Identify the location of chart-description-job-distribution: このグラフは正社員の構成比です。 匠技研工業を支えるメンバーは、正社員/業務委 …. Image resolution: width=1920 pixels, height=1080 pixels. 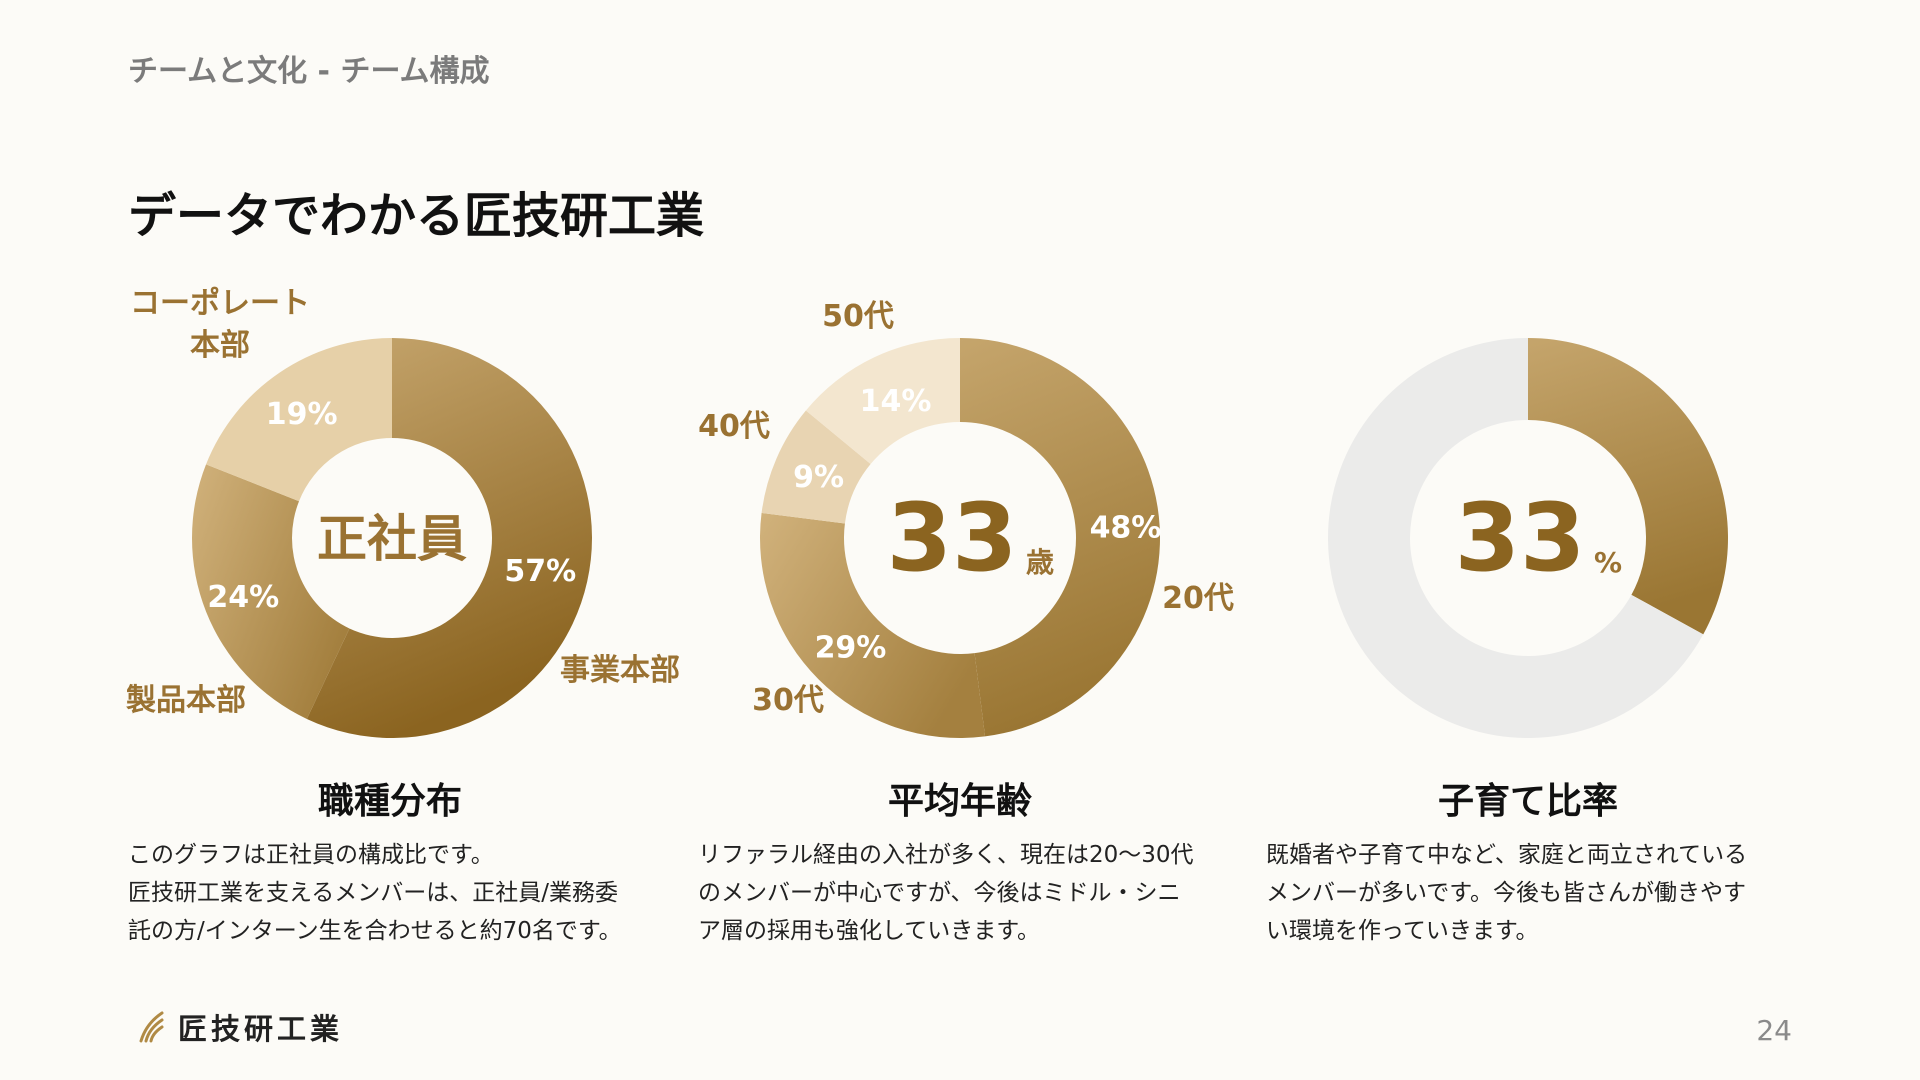
(408, 893).